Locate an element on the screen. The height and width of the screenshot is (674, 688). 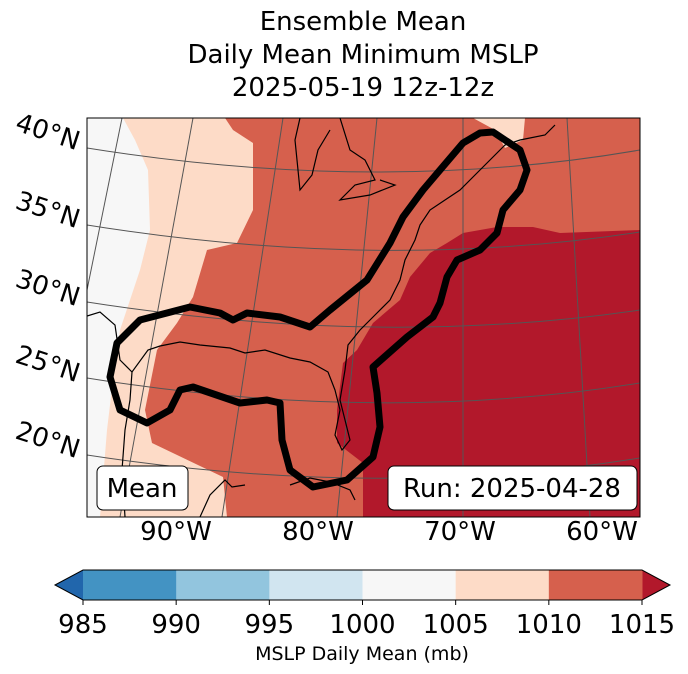
parallel-25n is located at coordinates (363, 390).